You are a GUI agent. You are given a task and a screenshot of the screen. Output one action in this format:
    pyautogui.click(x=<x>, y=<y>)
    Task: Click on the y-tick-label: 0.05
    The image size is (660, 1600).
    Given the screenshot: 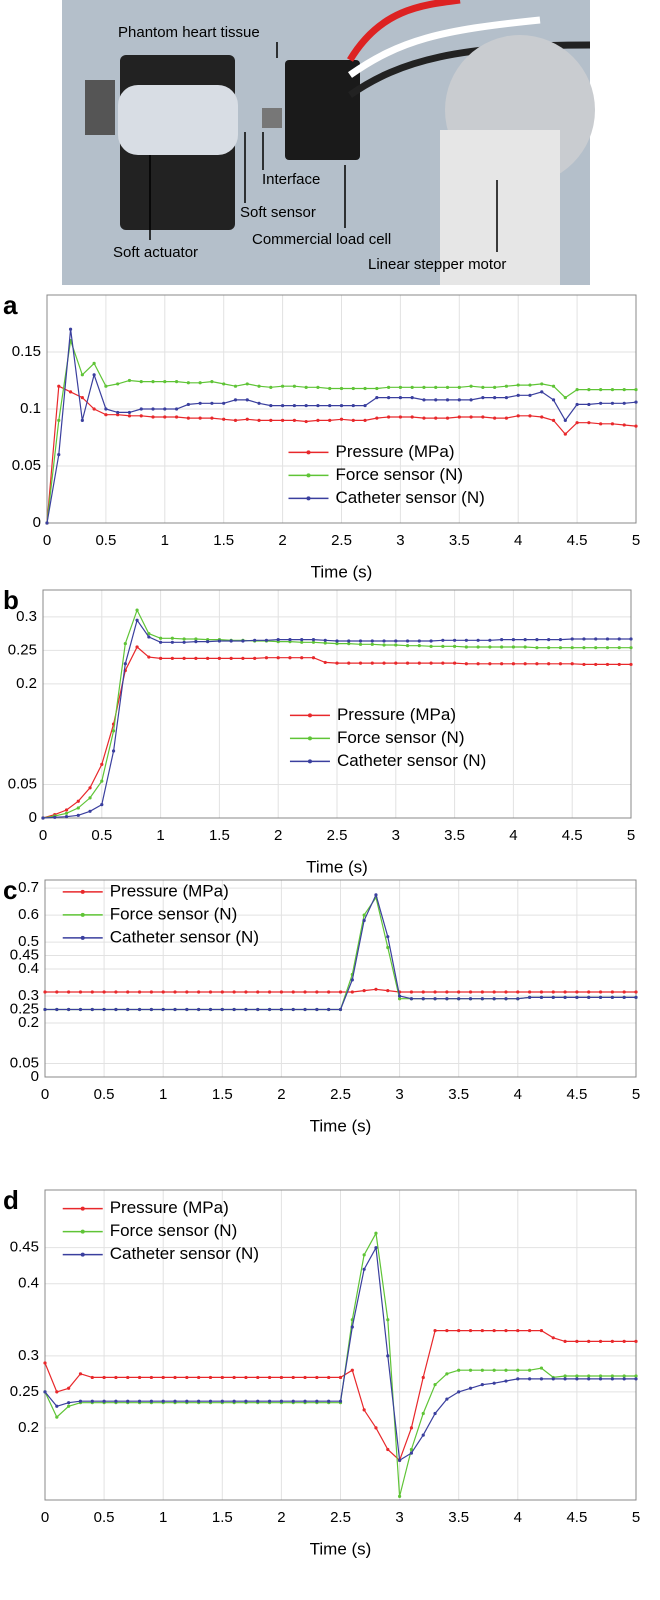 What is the action you would take?
    pyautogui.click(x=22, y=783)
    